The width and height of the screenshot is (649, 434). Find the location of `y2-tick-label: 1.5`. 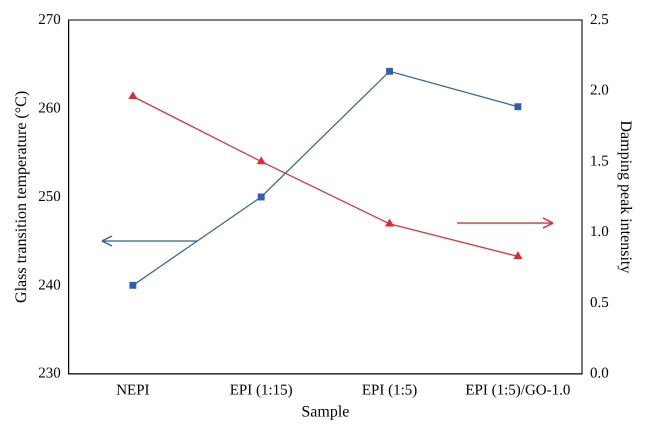

y2-tick-label: 1.5 is located at coordinates (599, 161).